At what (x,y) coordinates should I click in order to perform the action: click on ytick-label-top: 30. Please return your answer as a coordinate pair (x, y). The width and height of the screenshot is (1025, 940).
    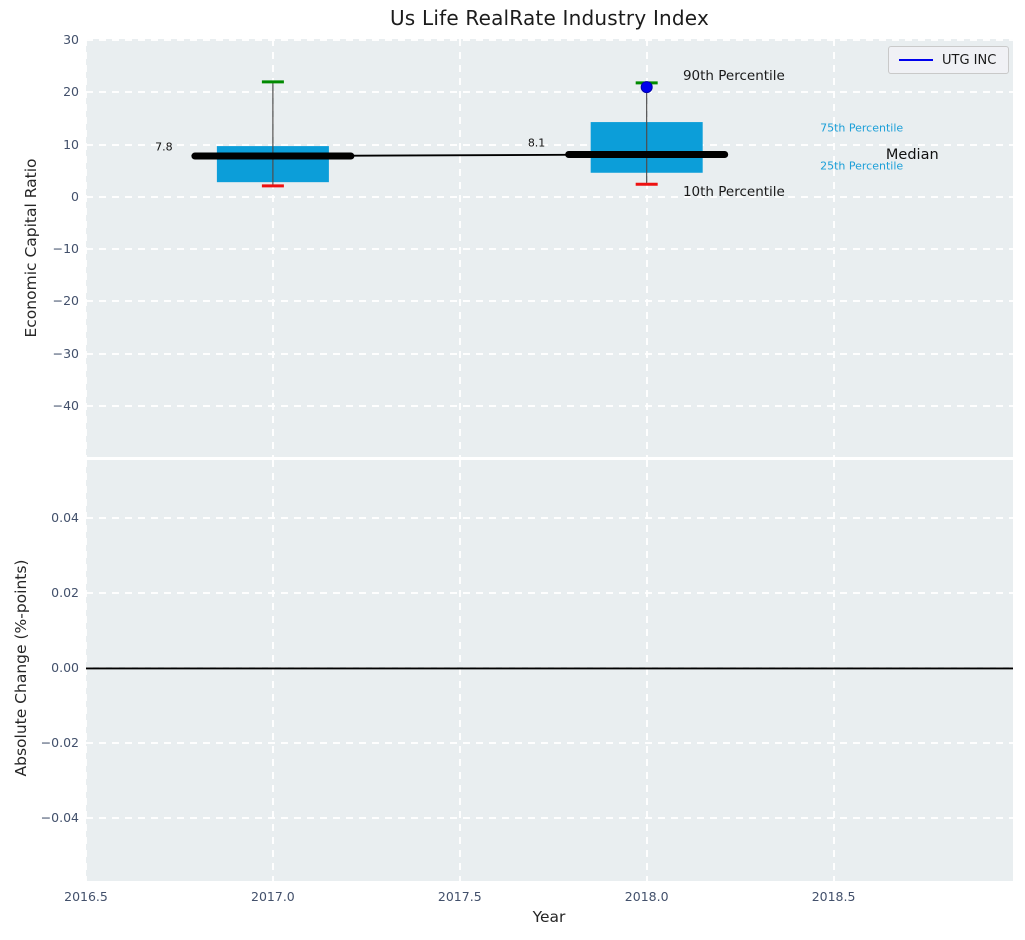
    Looking at the image, I should click on (71, 40).